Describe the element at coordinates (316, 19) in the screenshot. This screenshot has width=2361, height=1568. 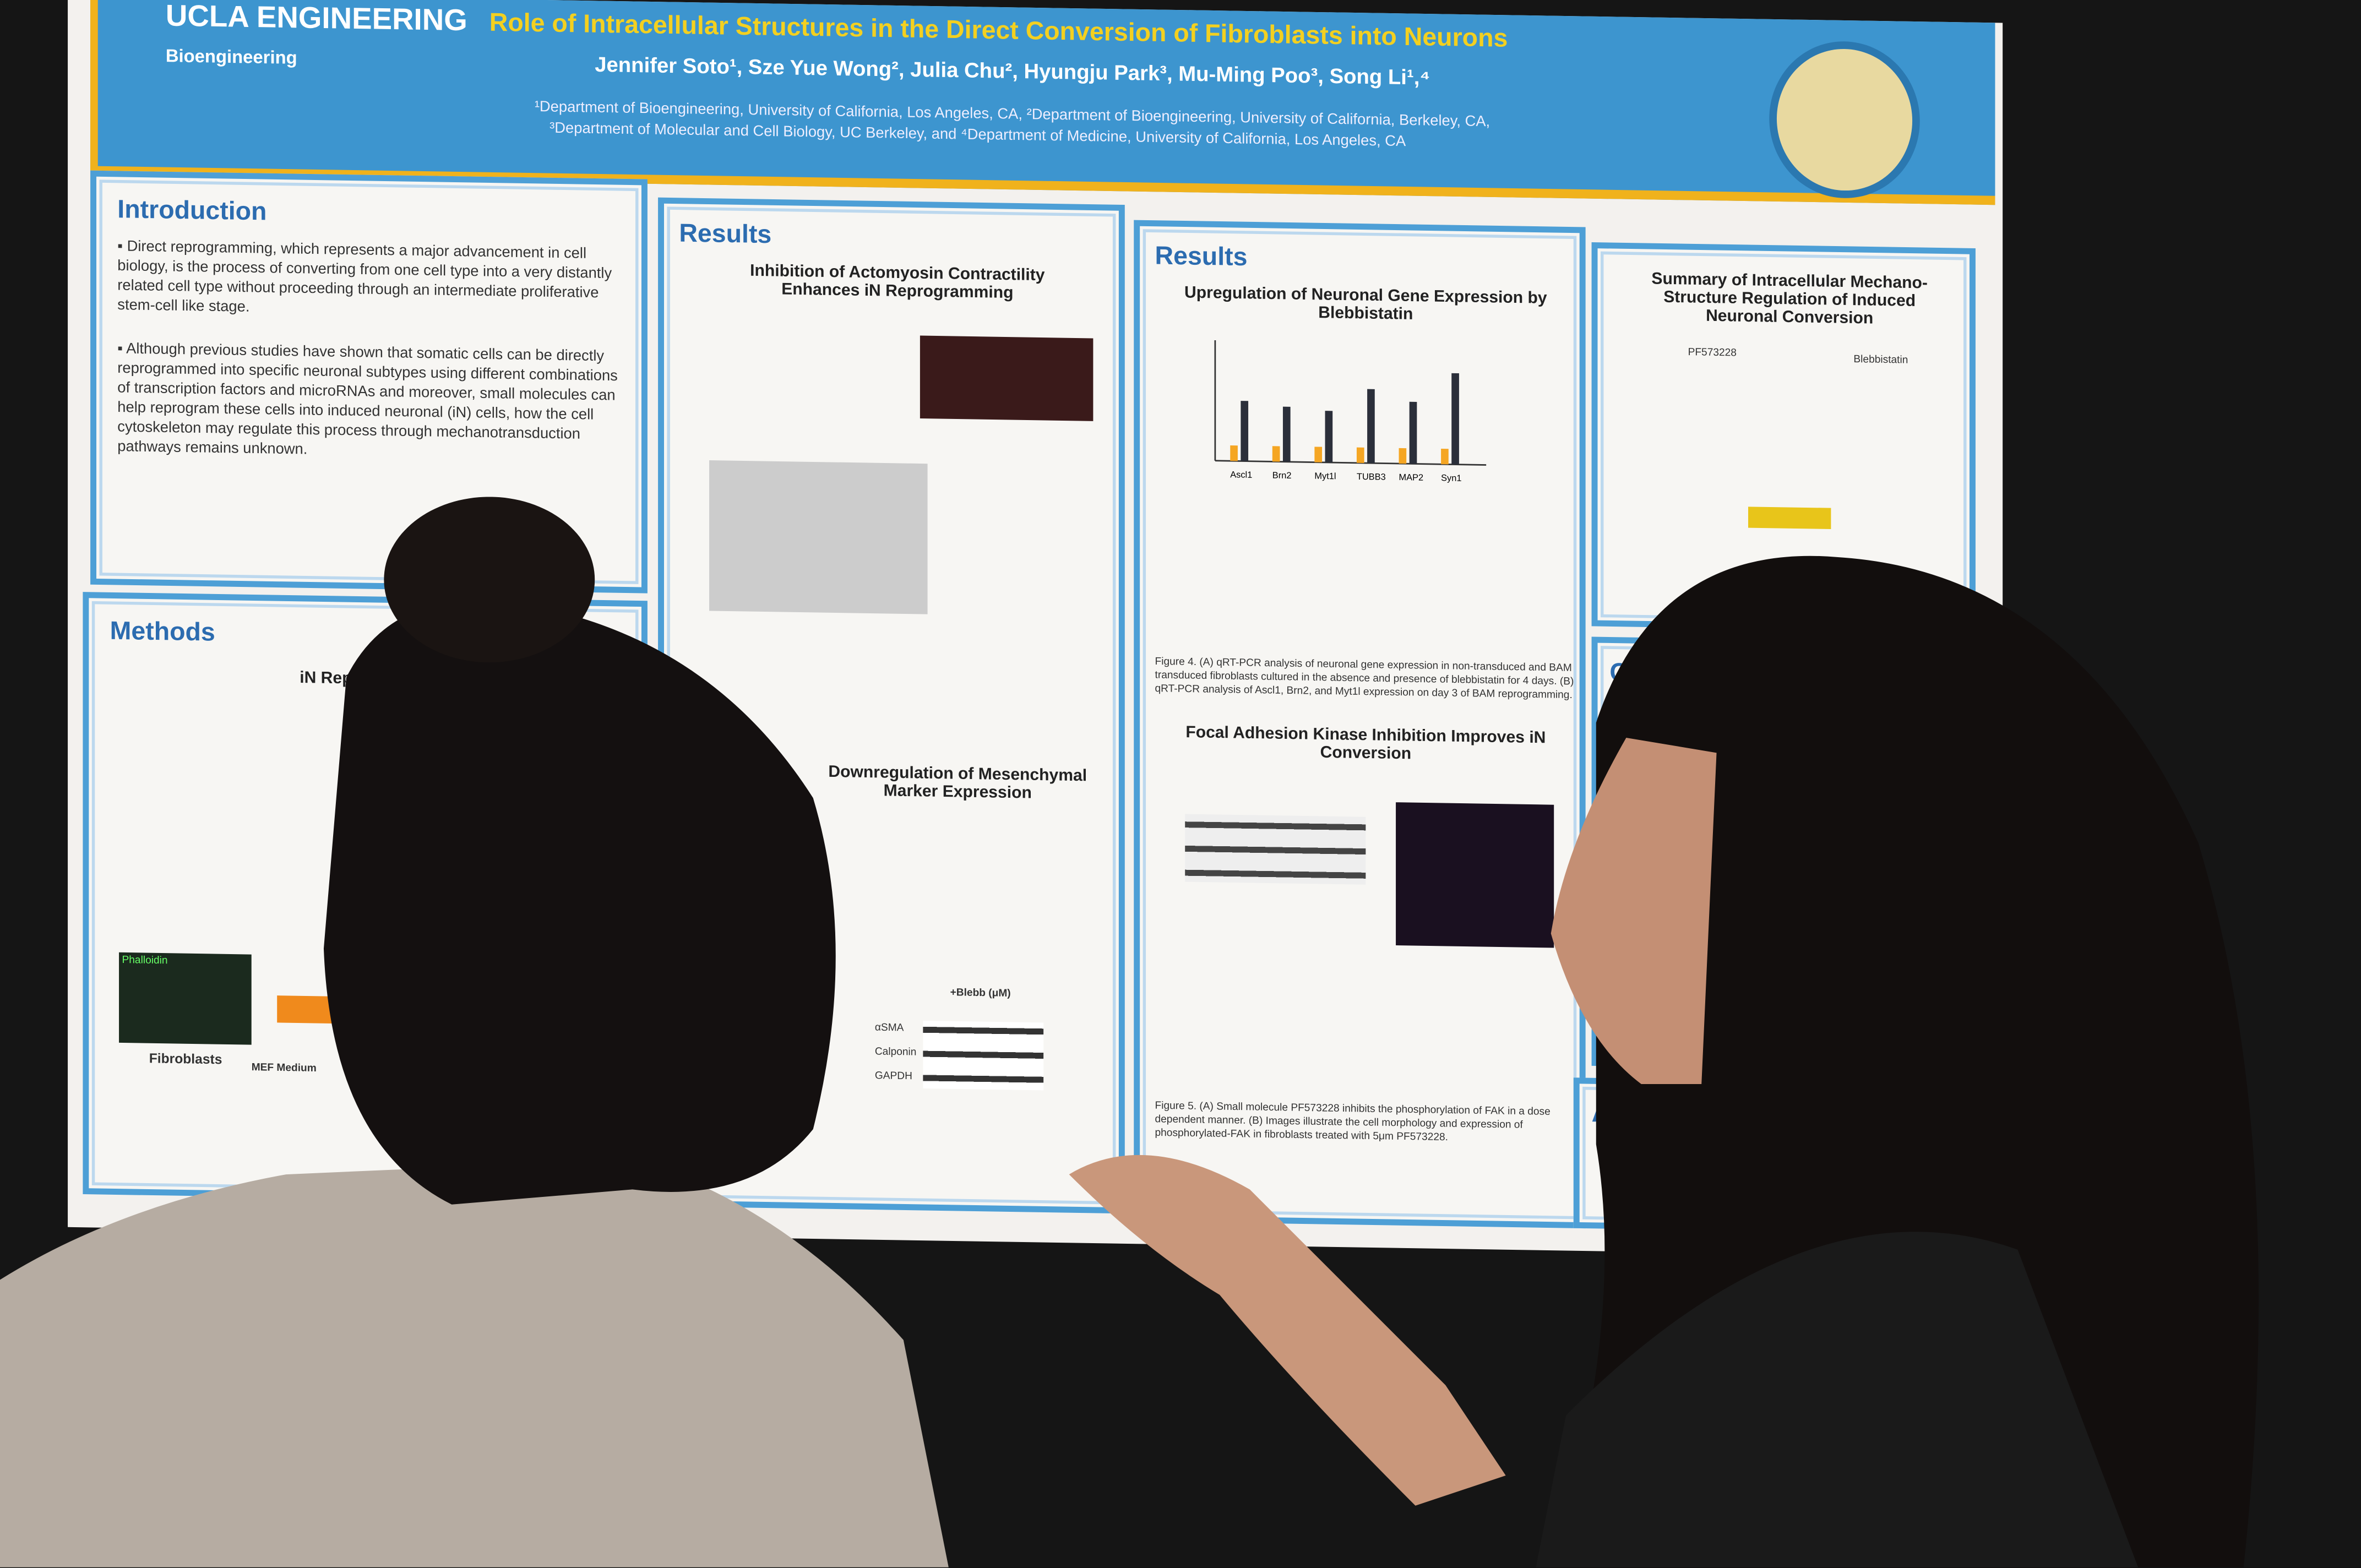
I see `ucla-engineering-logo: UCLA ENGINEERING` at that location.